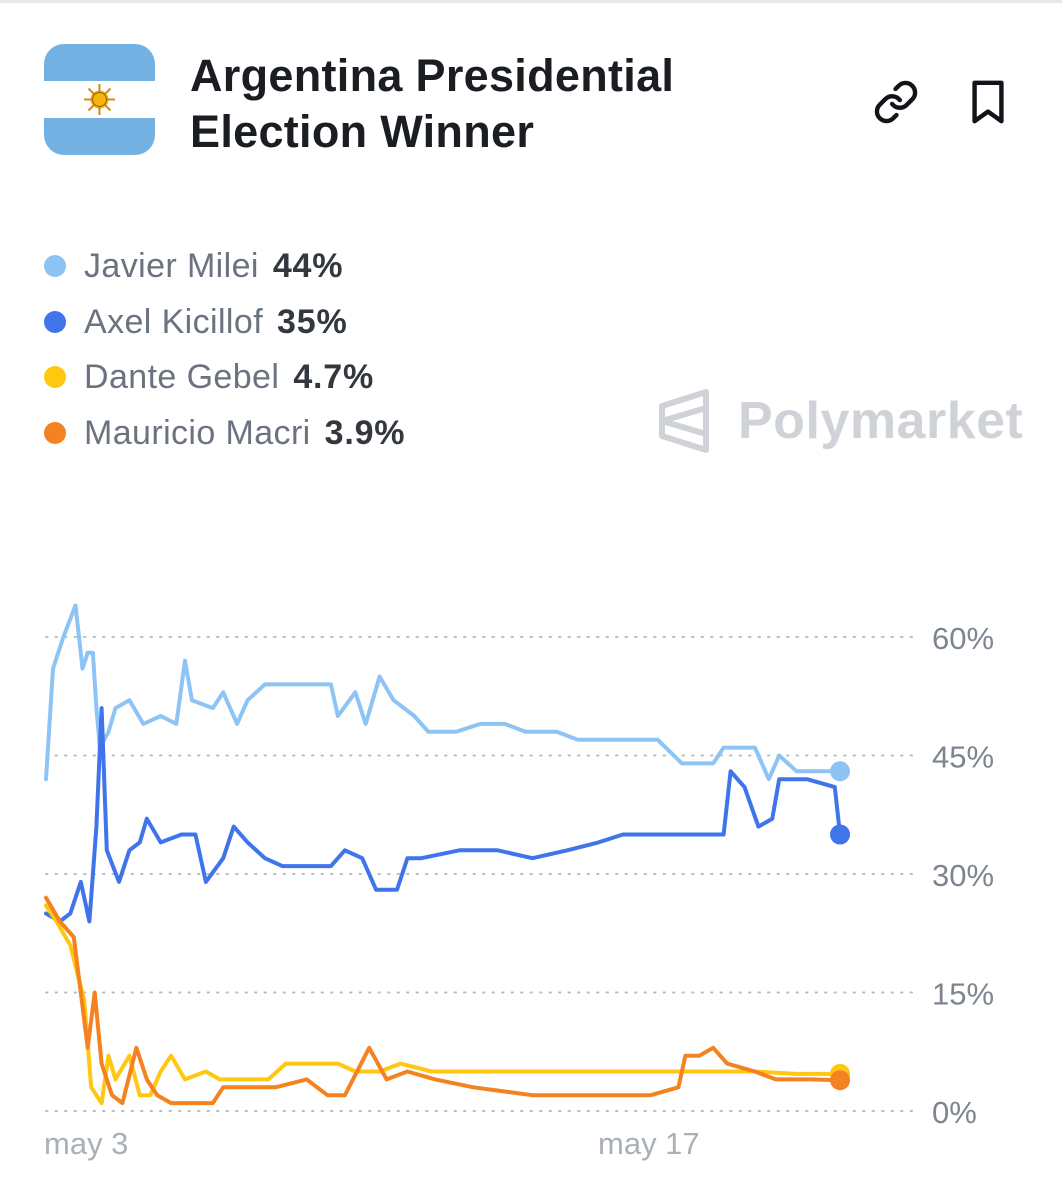  What do you see at coordinates (312, 321) in the screenshot?
I see `legend-candidate-percent: 35%` at bounding box center [312, 321].